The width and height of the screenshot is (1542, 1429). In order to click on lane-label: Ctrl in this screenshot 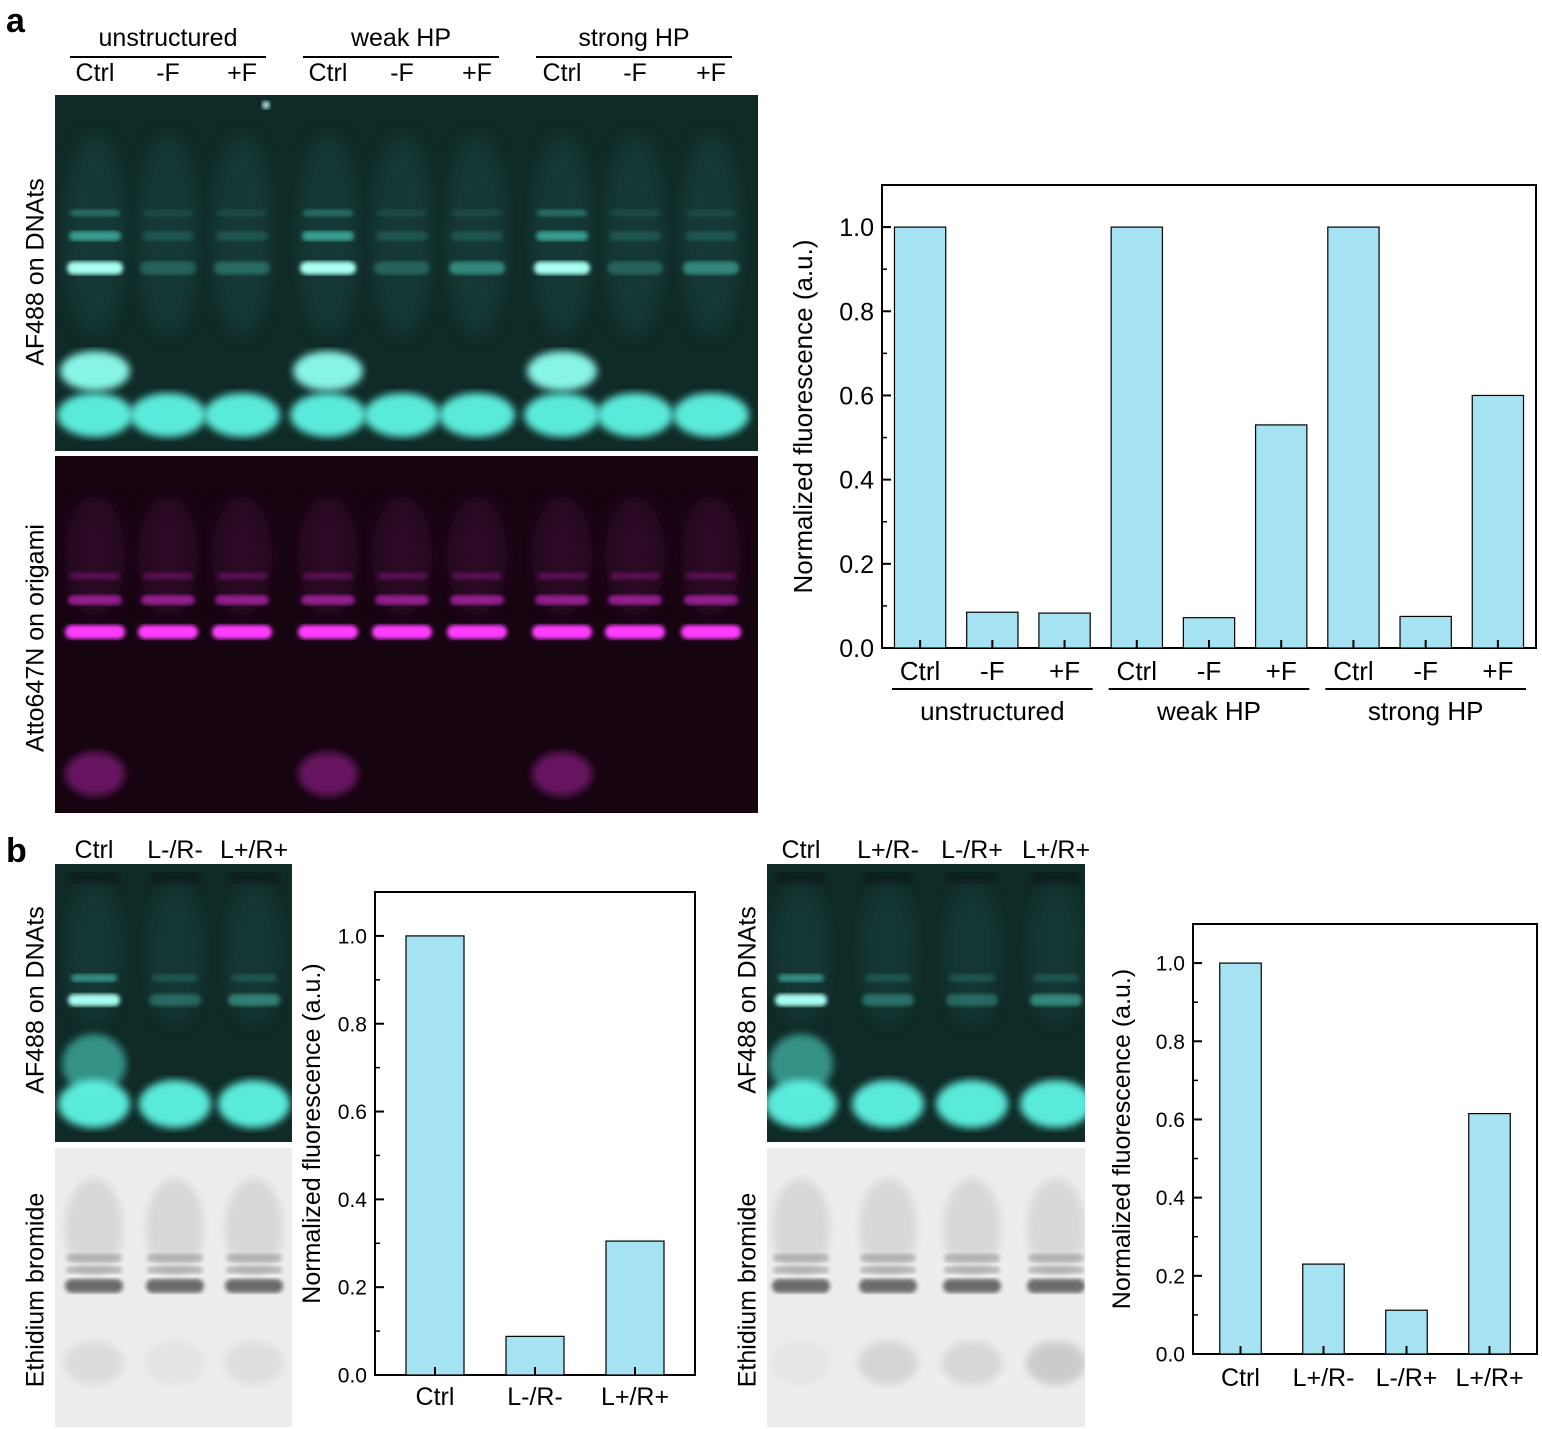, I will do `click(562, 73)`.